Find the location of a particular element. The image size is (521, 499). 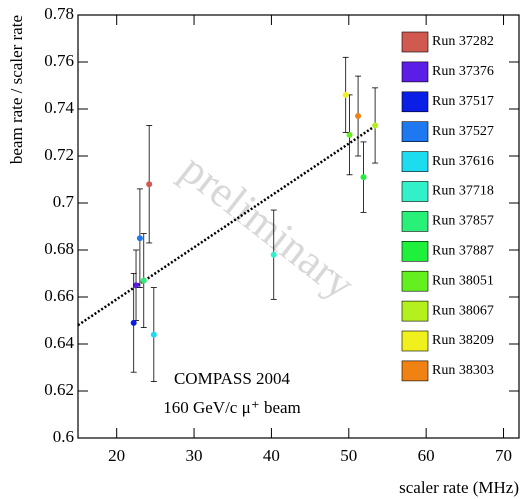

legend-label: Run 37527 is located at coordinates (463, 131).